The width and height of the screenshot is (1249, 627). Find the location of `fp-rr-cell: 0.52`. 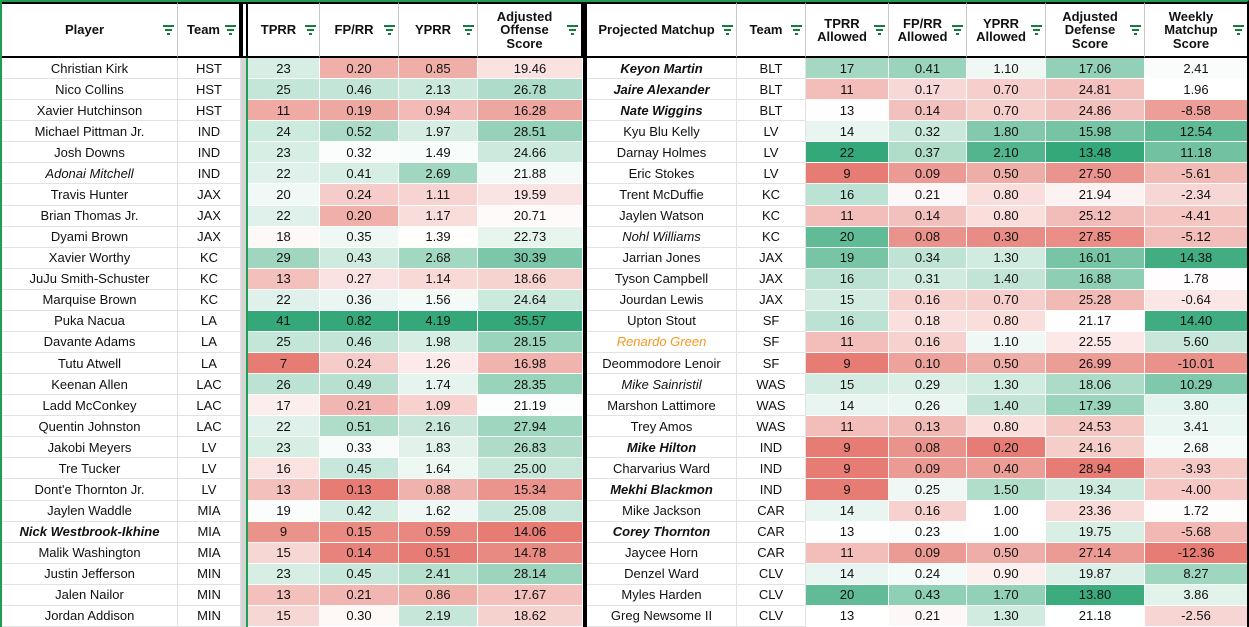

fp-rr-cell: 0.52 is located at coordinates (359, 132).